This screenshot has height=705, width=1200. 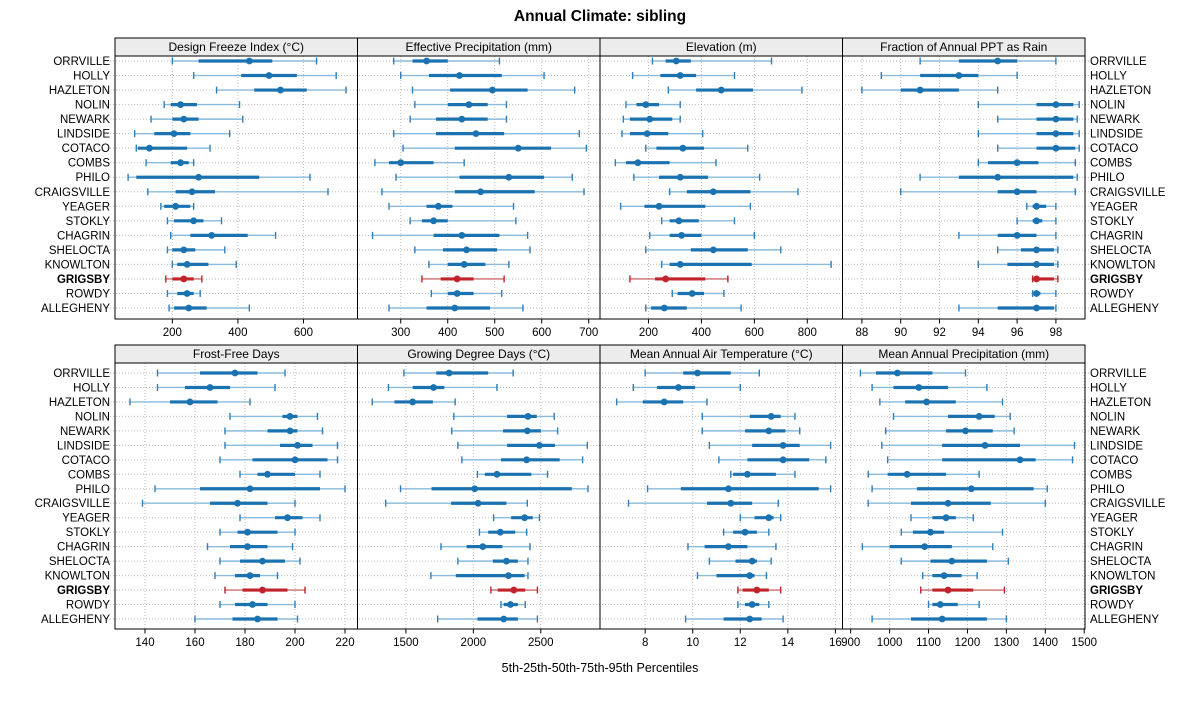 I want to click on x-tick-label: 94, so click(x=978, y=333).